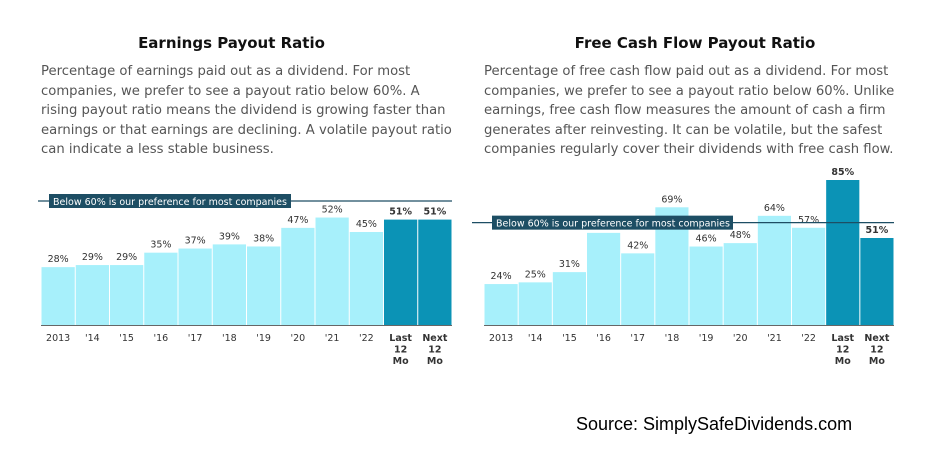 The width and height of the screenshot is (927, 457). I want to click on source-credit: Source: SimplySafeDividends.com, so click(714, 424).